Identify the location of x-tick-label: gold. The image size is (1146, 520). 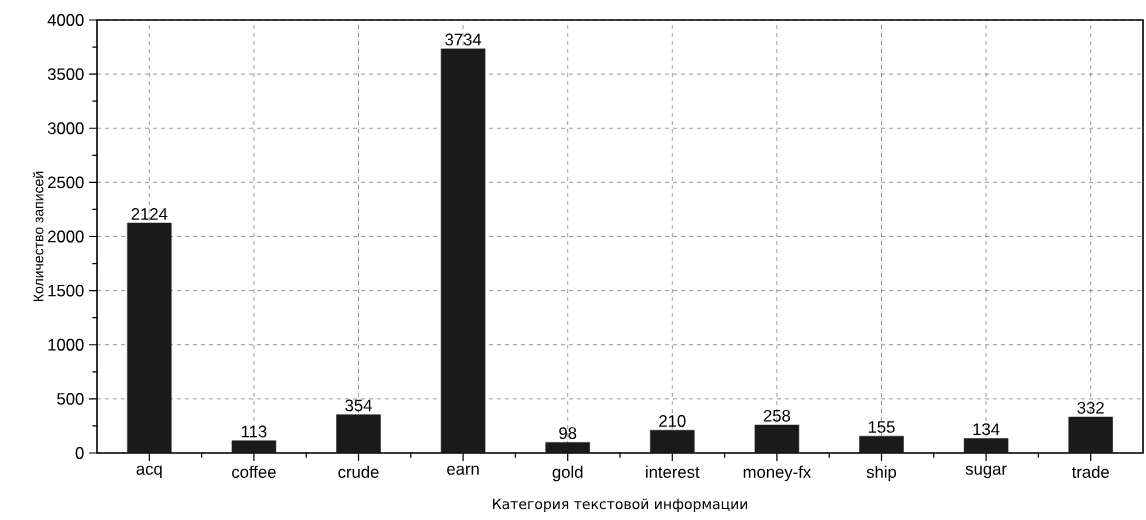
(567, 473).